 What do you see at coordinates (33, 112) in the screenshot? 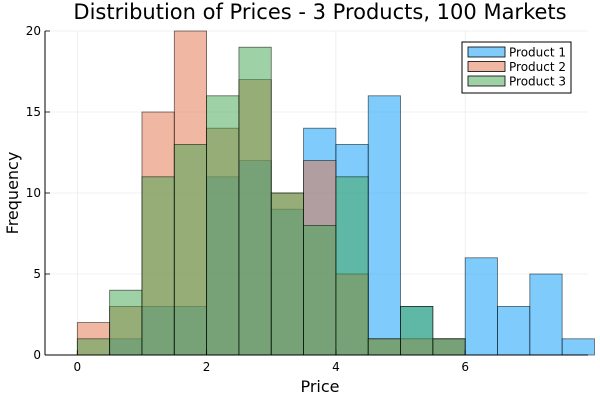
I see `y-tick-label: 15` at bounding box center [33, 112].